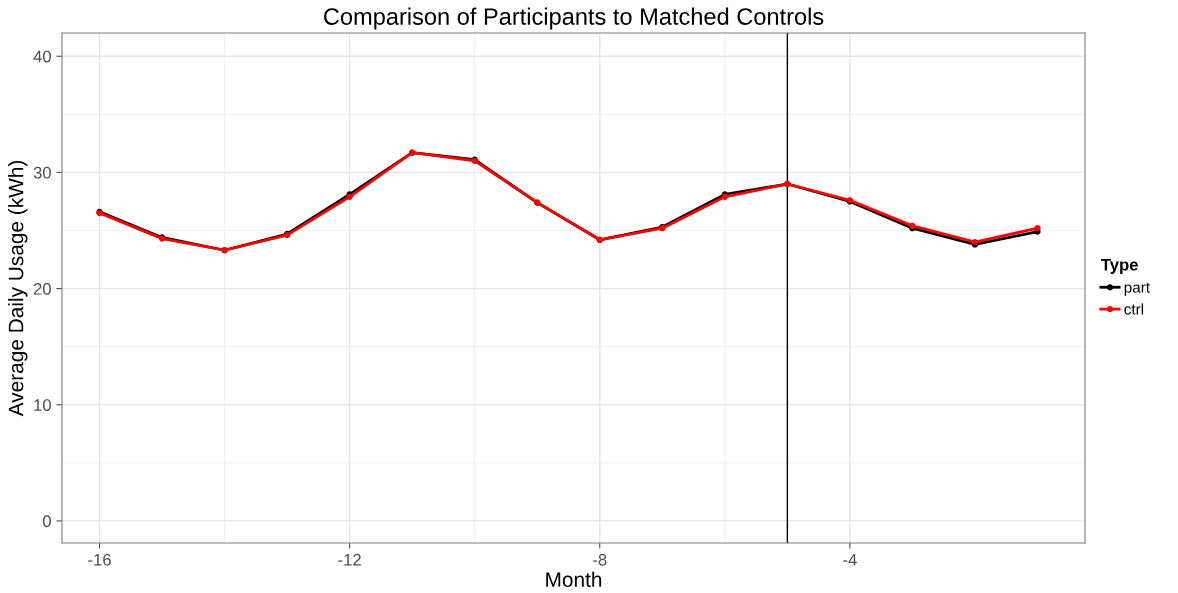 Image resolution: width=1178 pixels, height=593 pixels. What do you see at coordinates (850, 560) in the screenshot?
I see `x-tick-label: -4` at bounding box center [850, 560].